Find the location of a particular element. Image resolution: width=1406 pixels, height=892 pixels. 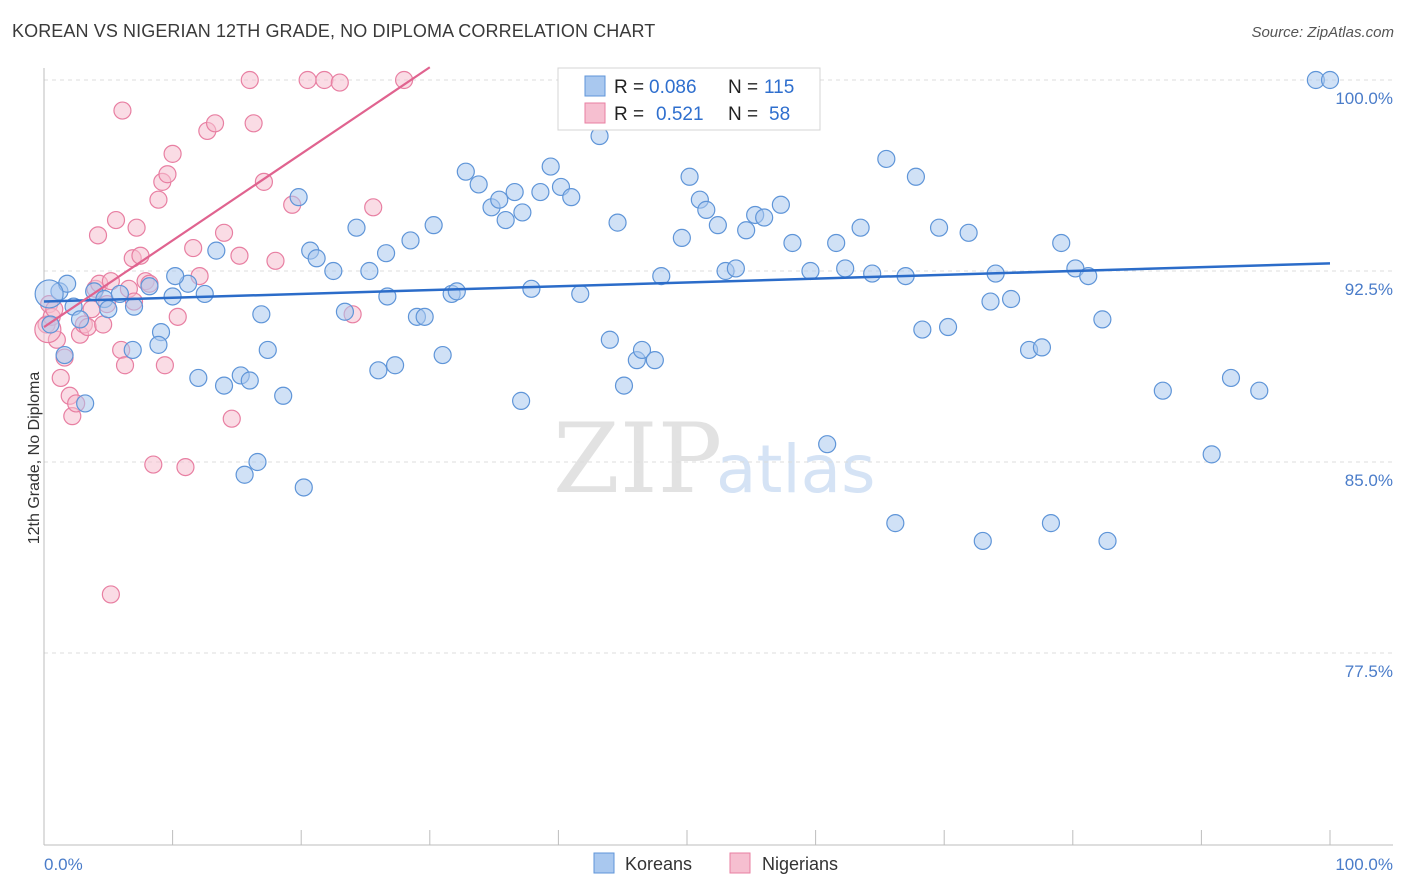

y-tick-label: 100.0% is located at coordinates (1364, 98).